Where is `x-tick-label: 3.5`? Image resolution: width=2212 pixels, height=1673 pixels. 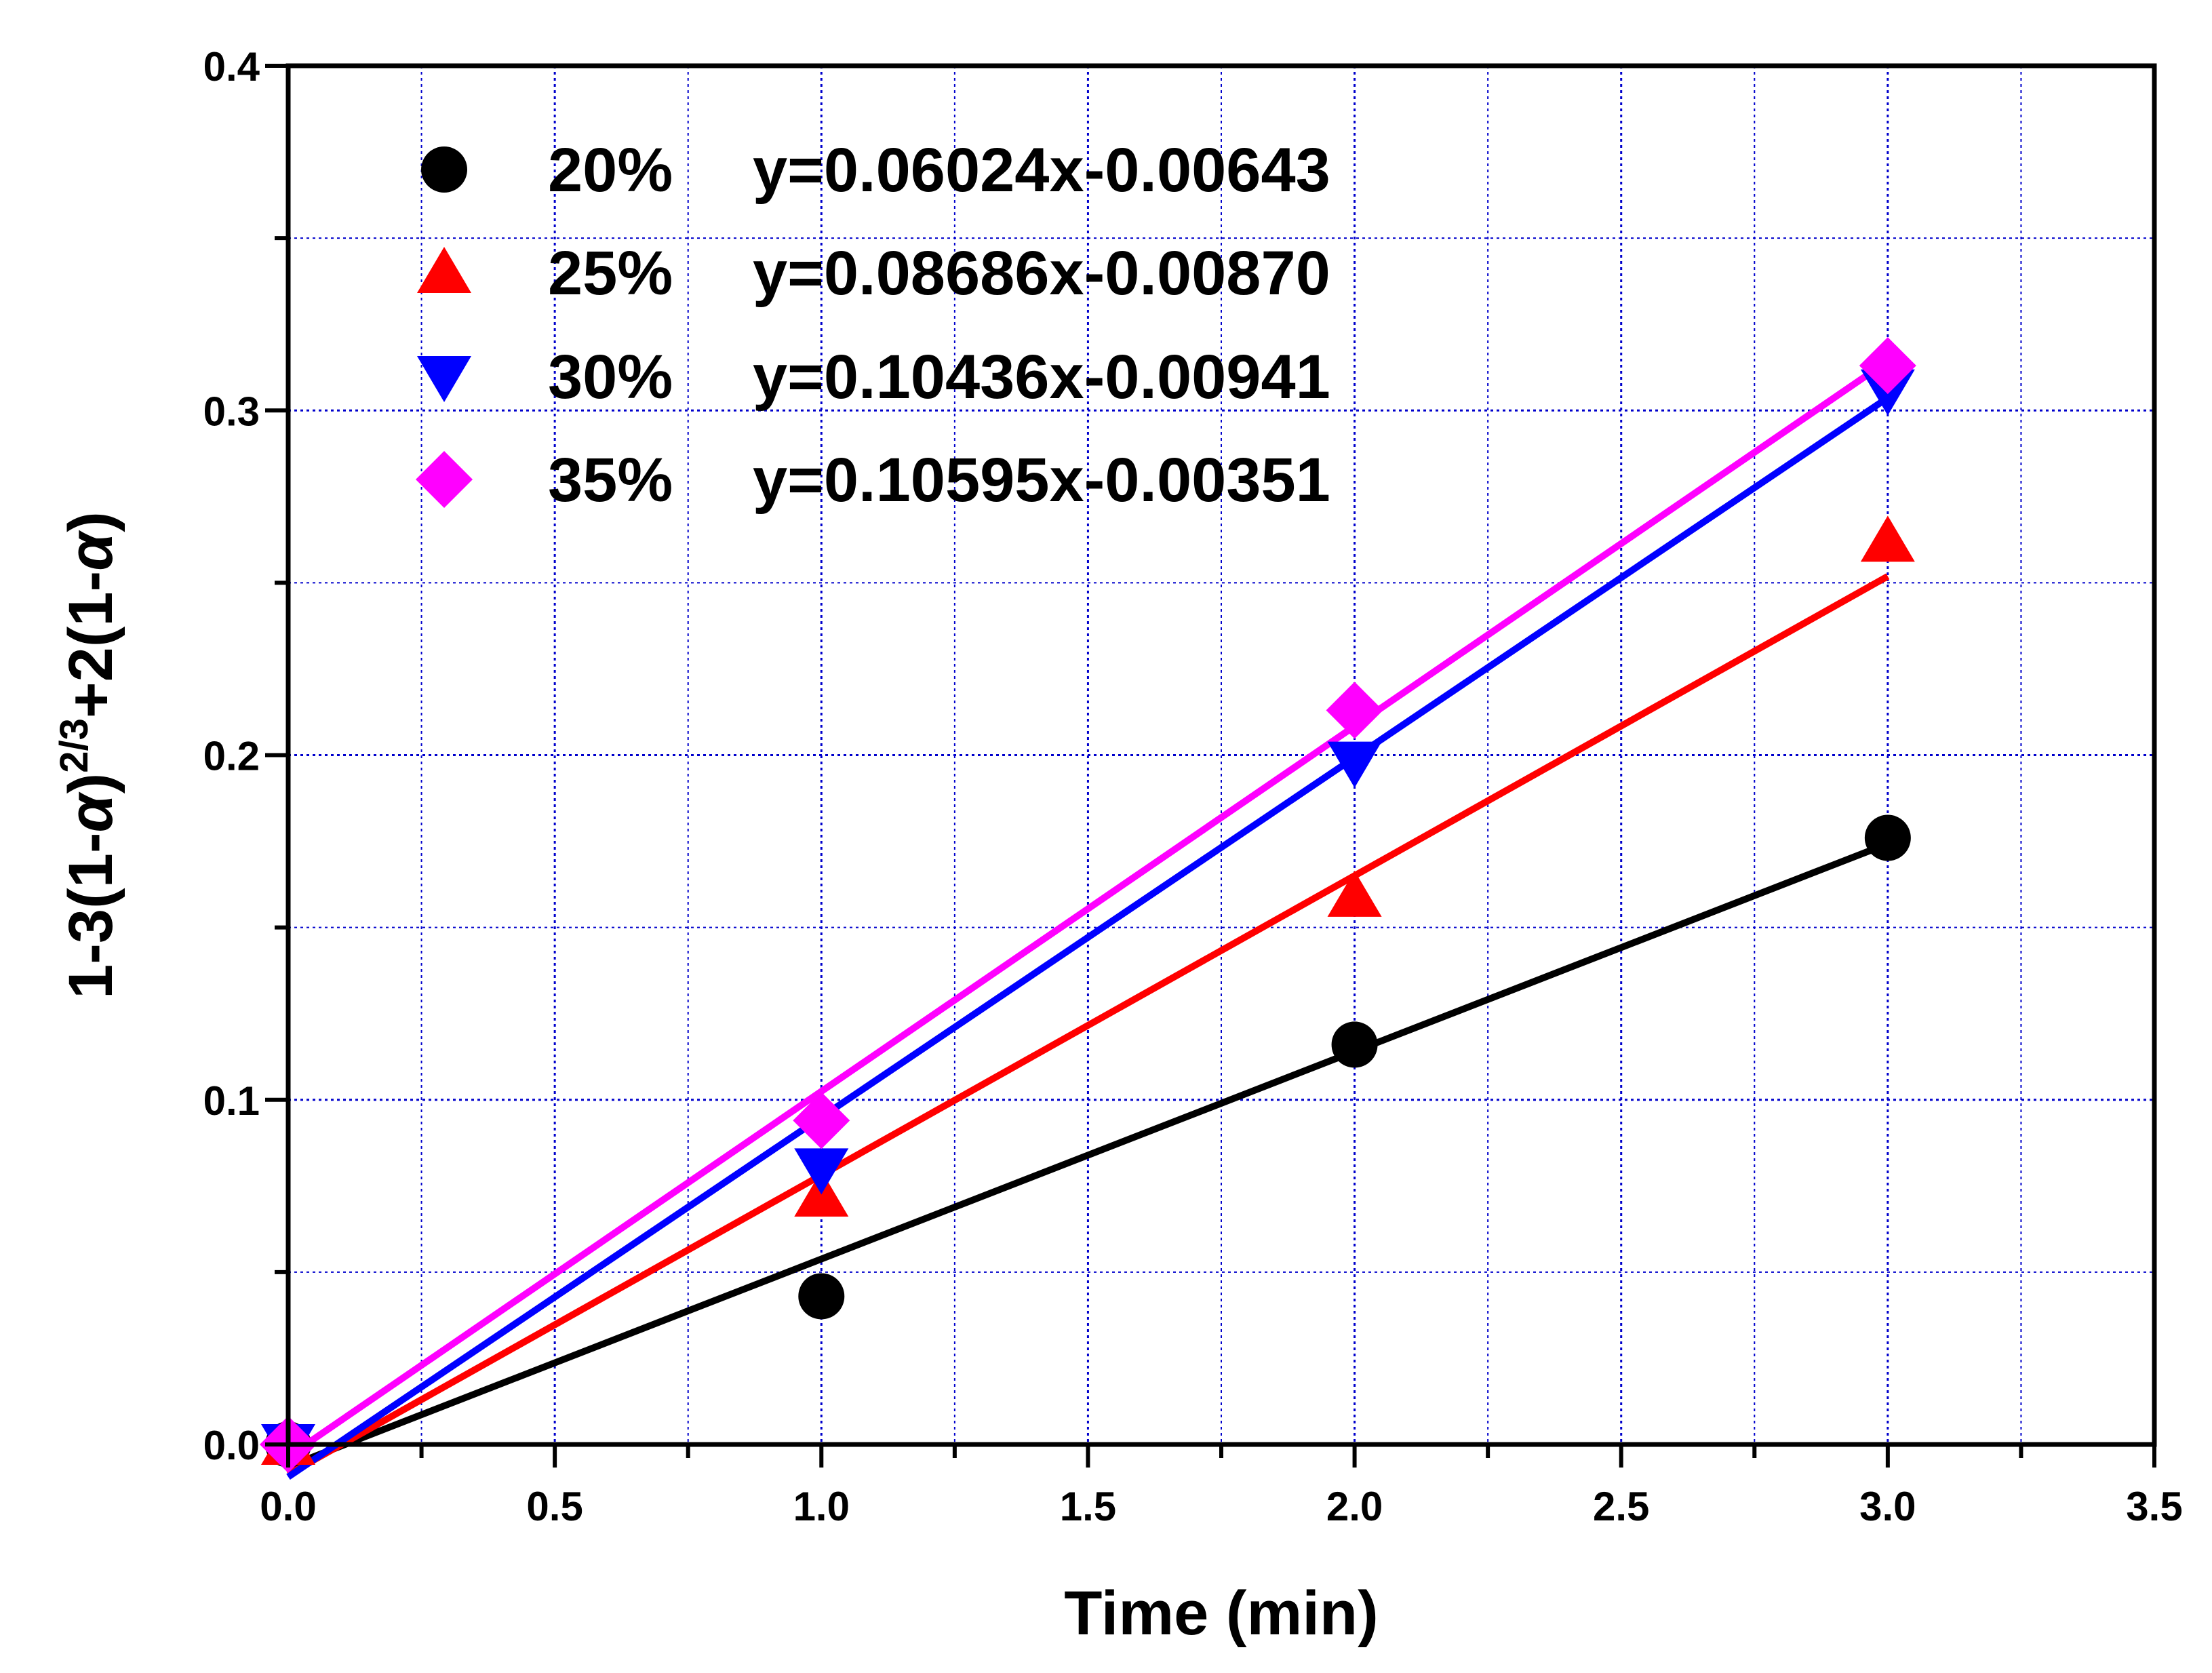 x-tick-label: 3.5 is located at coordinates (2154, 1506).